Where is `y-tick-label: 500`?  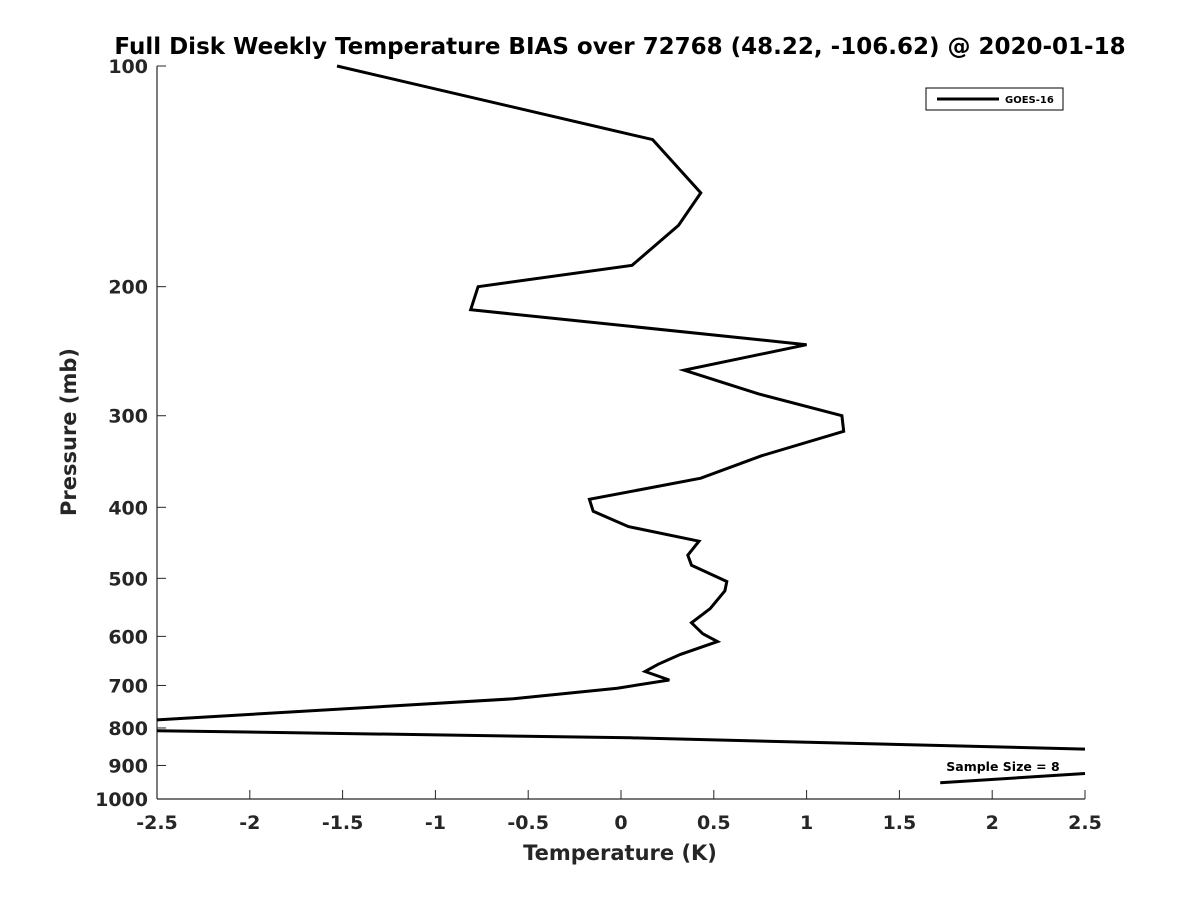
y-tick-label: 500 is located at coordinates (128, 579).